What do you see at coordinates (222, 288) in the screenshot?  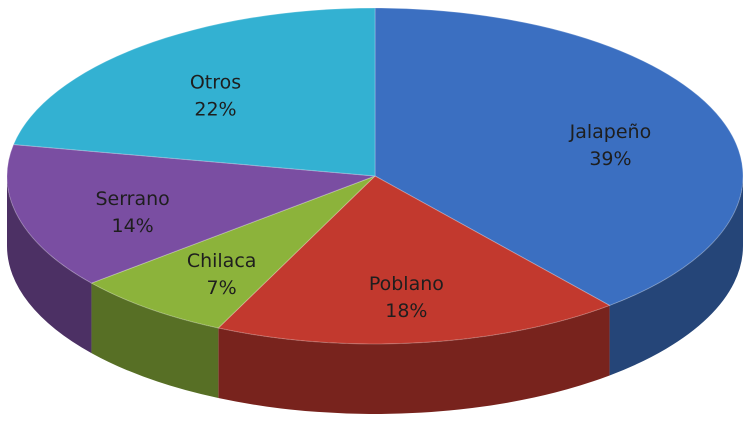 I see `value-label: 7%` at bounding box center [222, 288].